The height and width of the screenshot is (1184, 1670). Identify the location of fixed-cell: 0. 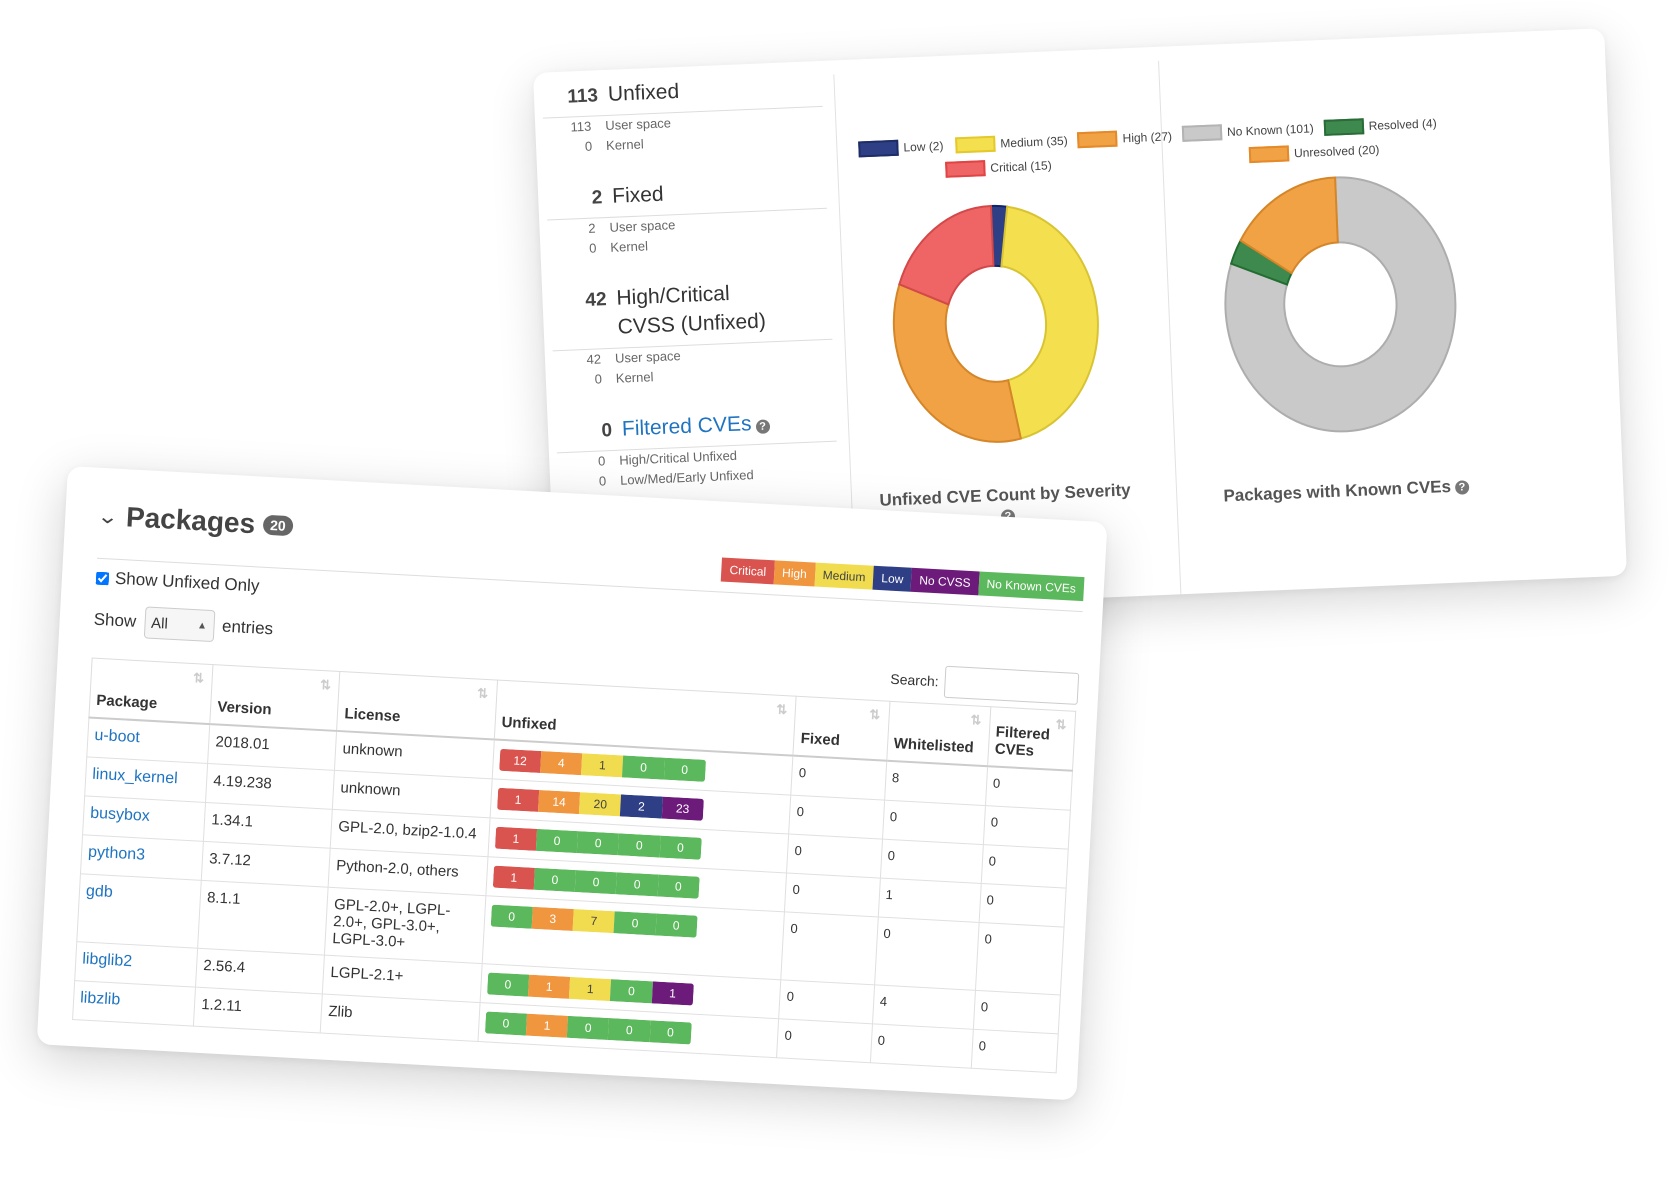
(837, 817).